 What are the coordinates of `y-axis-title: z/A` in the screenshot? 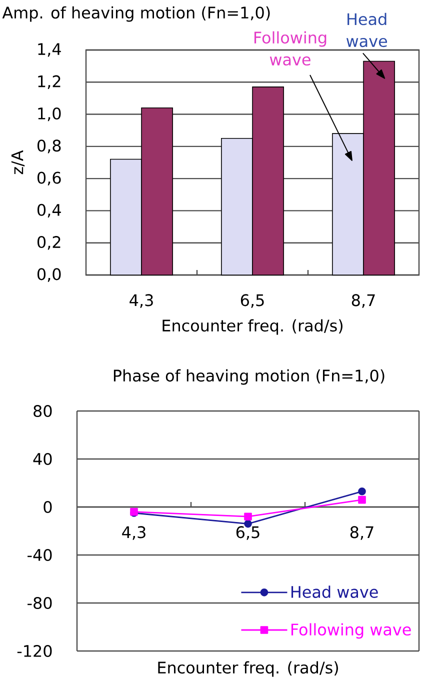 It's located at (18, 162).